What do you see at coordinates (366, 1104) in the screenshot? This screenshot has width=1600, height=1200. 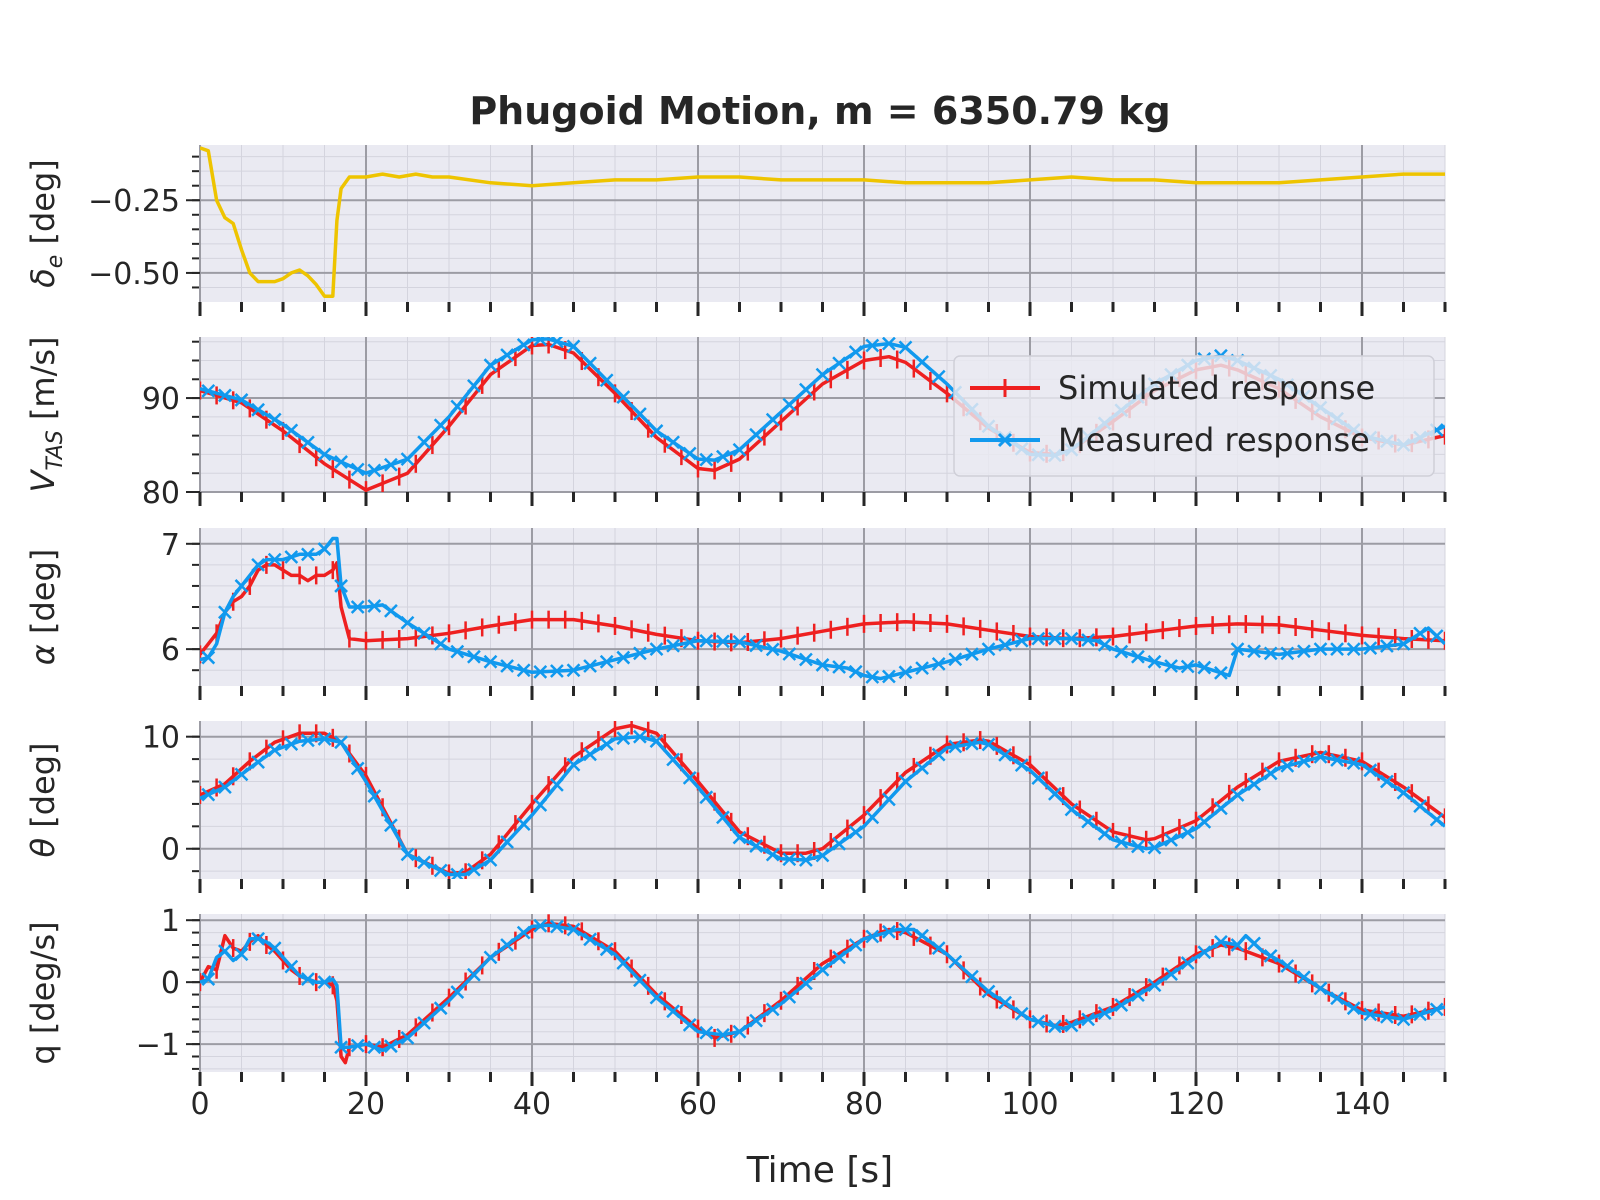 I see `x-tick-label: 20` at bounding box center [366, 1104].